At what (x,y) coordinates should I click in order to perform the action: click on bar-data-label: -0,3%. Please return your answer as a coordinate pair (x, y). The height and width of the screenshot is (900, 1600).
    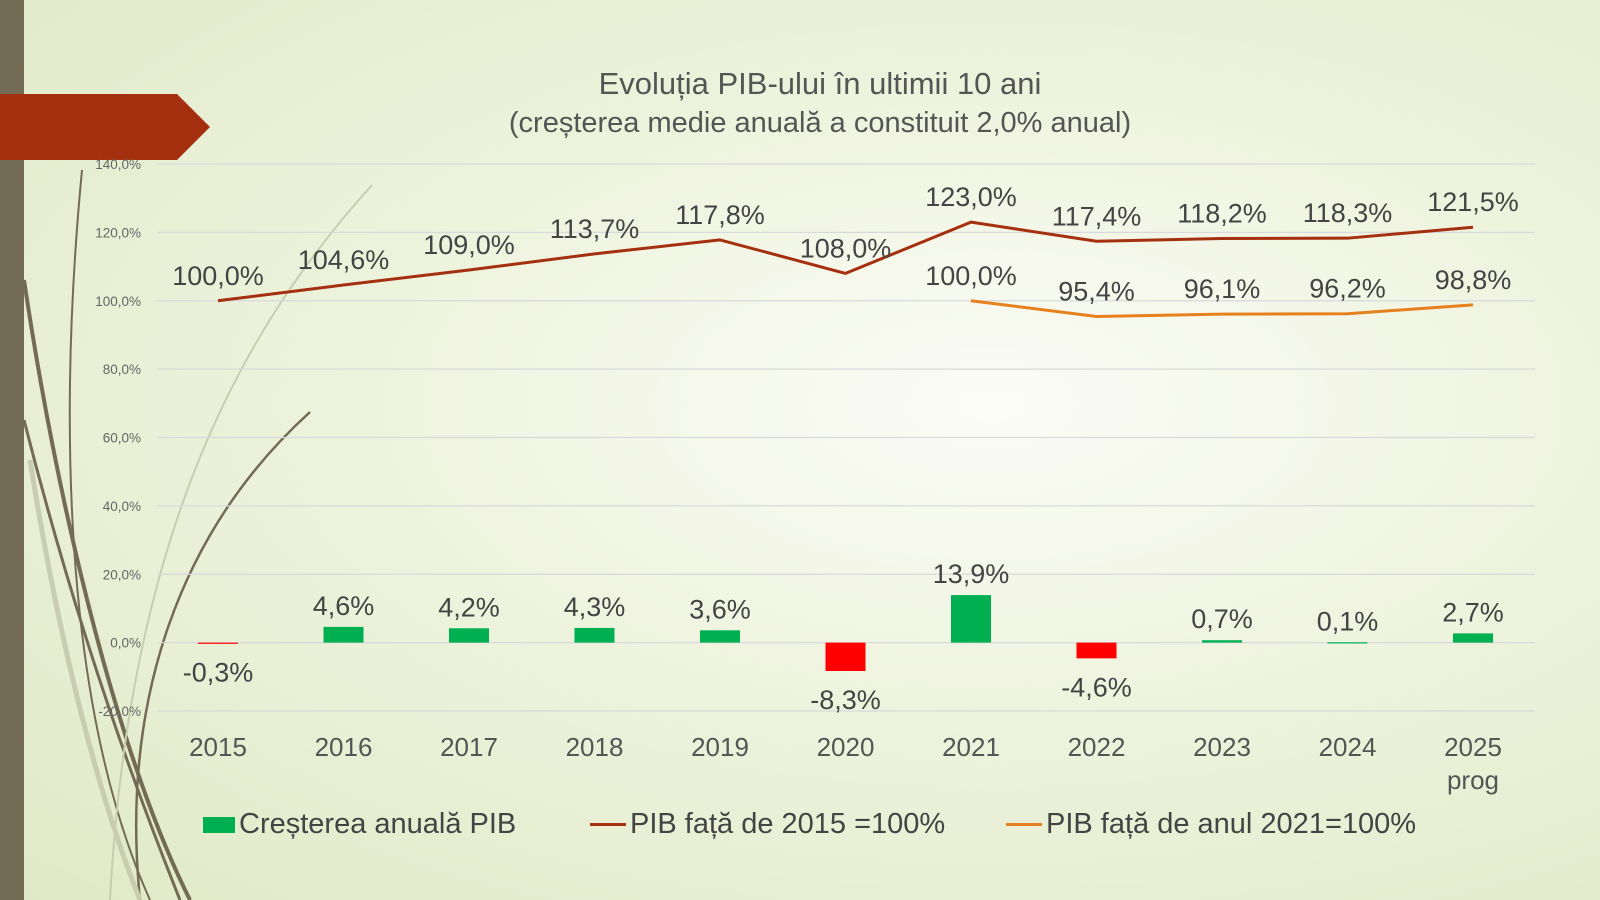
    Looking at the image, I should click on (218, 673).